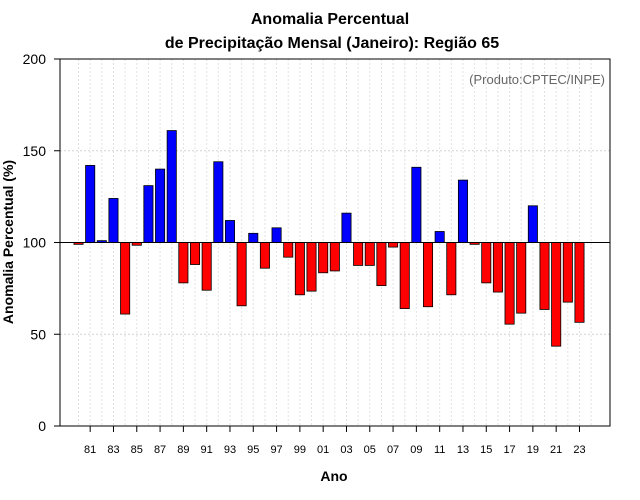 This screenshot has height=500, width=640. What do you see at coordinates (264, 255) in the screenshot?
I see `bar-1996` at bounding box center [264, 255].